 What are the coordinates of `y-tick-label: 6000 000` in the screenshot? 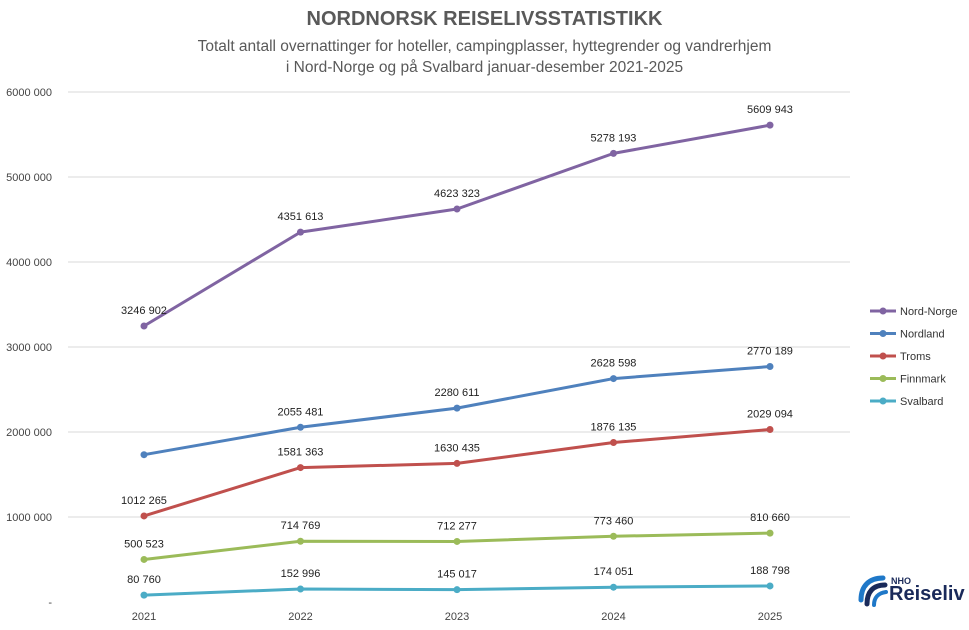 It's located at (29, 93).